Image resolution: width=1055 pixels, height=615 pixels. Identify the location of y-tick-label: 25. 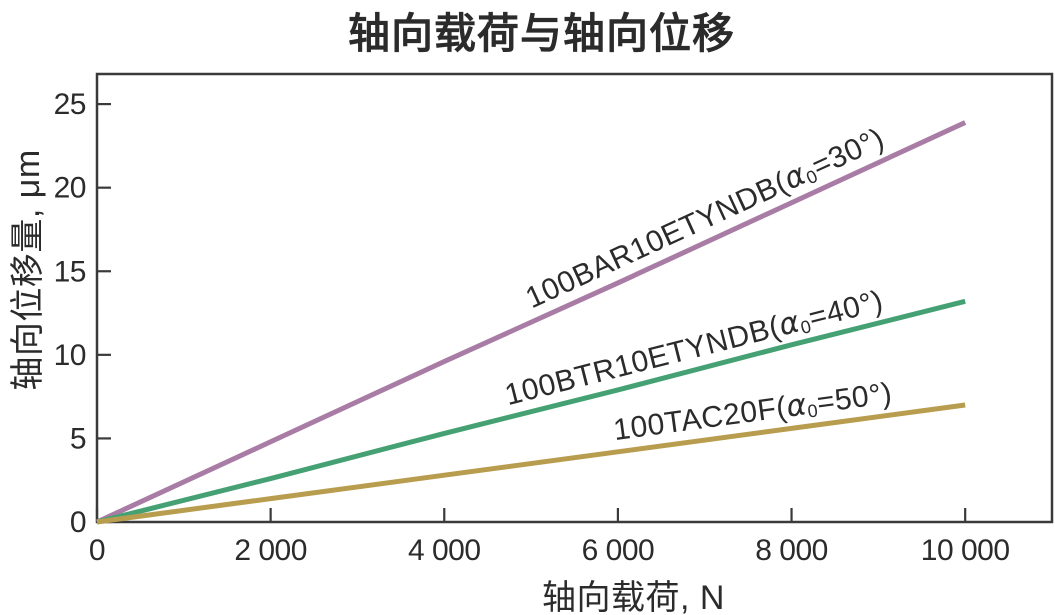
(70, 104).